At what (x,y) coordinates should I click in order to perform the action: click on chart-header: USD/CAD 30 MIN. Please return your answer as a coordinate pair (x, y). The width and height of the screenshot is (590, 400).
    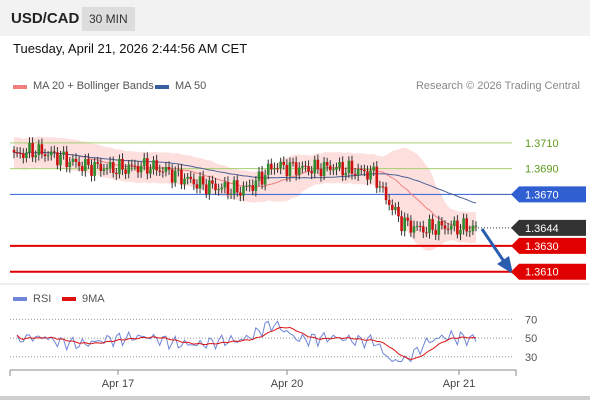
    Looking at the image, I should click on (295, 18).